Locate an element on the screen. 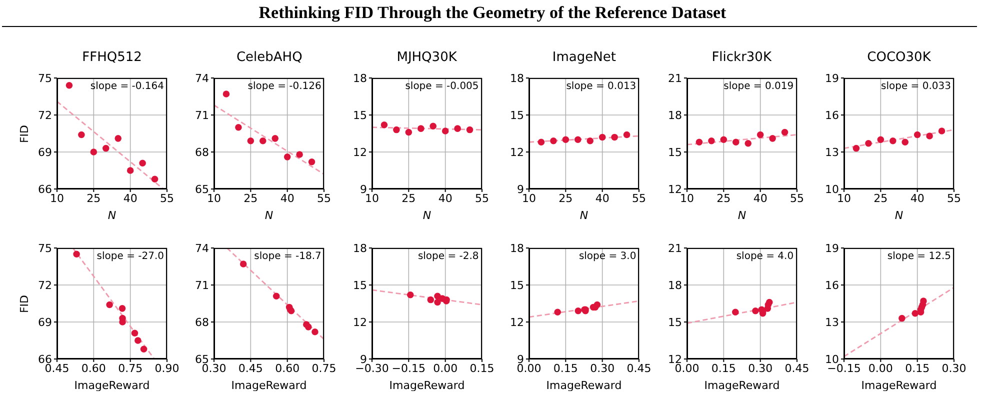 Image resolution: width=985 pixels, height=399 pixels. annotation: slope = -2.8 is located at coordinates (448, 256).